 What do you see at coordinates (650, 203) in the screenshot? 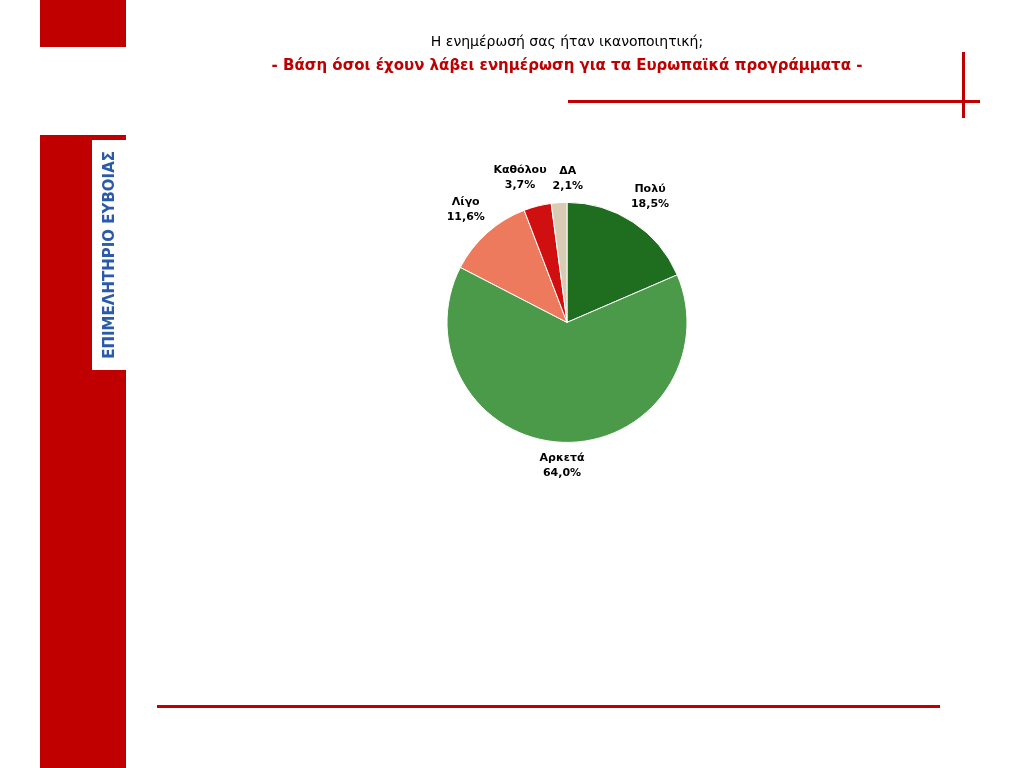
I see `data-label: 18,5%` at bounding box center [650, 203].